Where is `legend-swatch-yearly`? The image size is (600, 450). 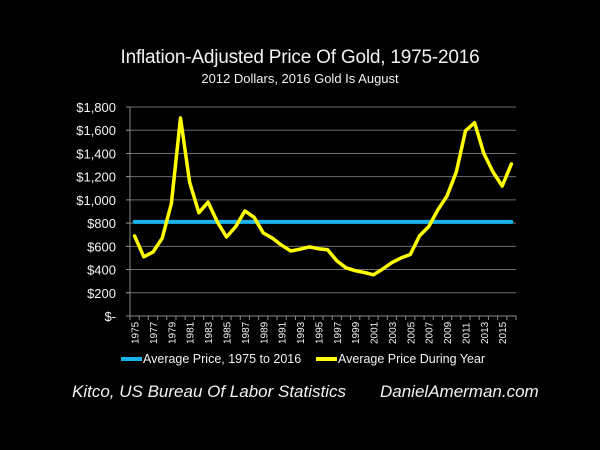
legend-swatch-yearly is located at coordinates (326, 359).